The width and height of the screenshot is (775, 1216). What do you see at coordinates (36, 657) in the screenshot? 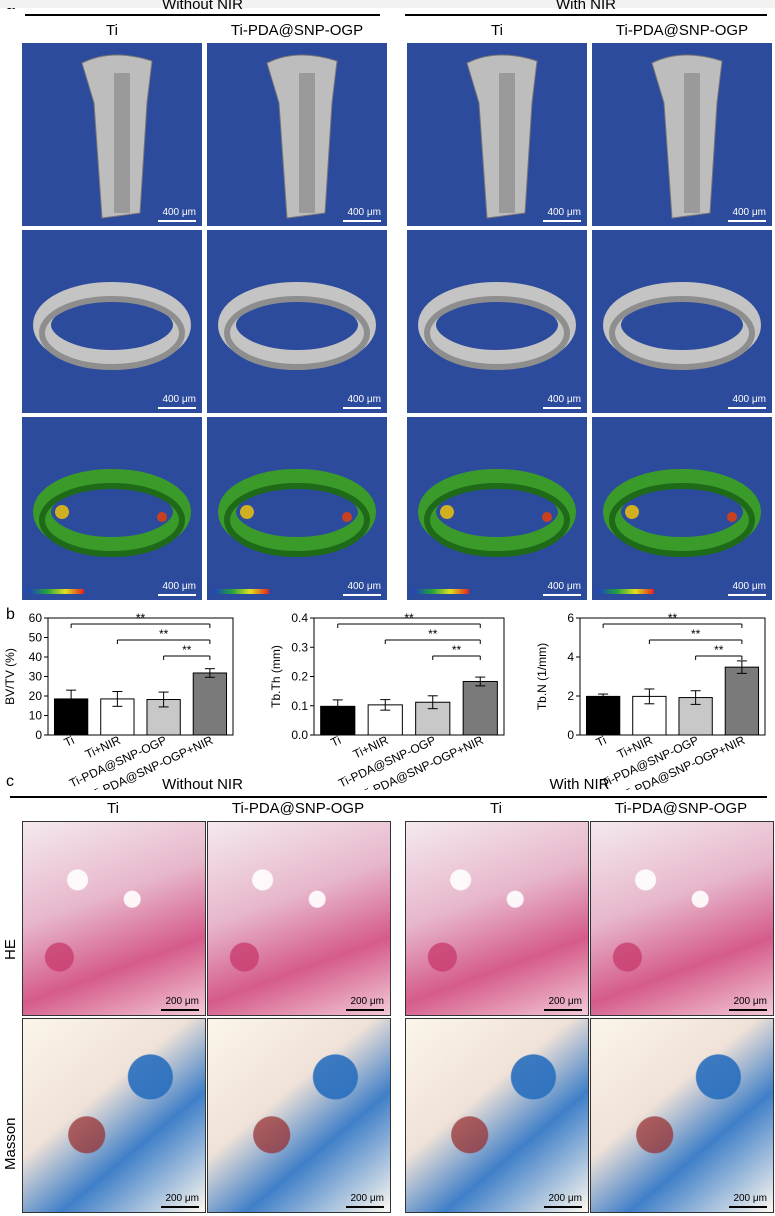
I see `y-tick-label: 40` at bounding box center [36, 657].